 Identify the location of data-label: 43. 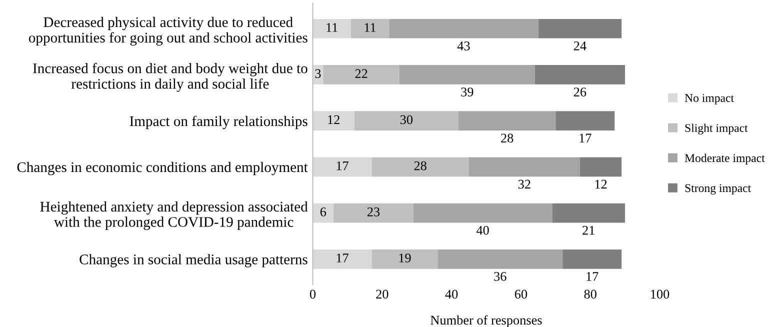
(463, 45).